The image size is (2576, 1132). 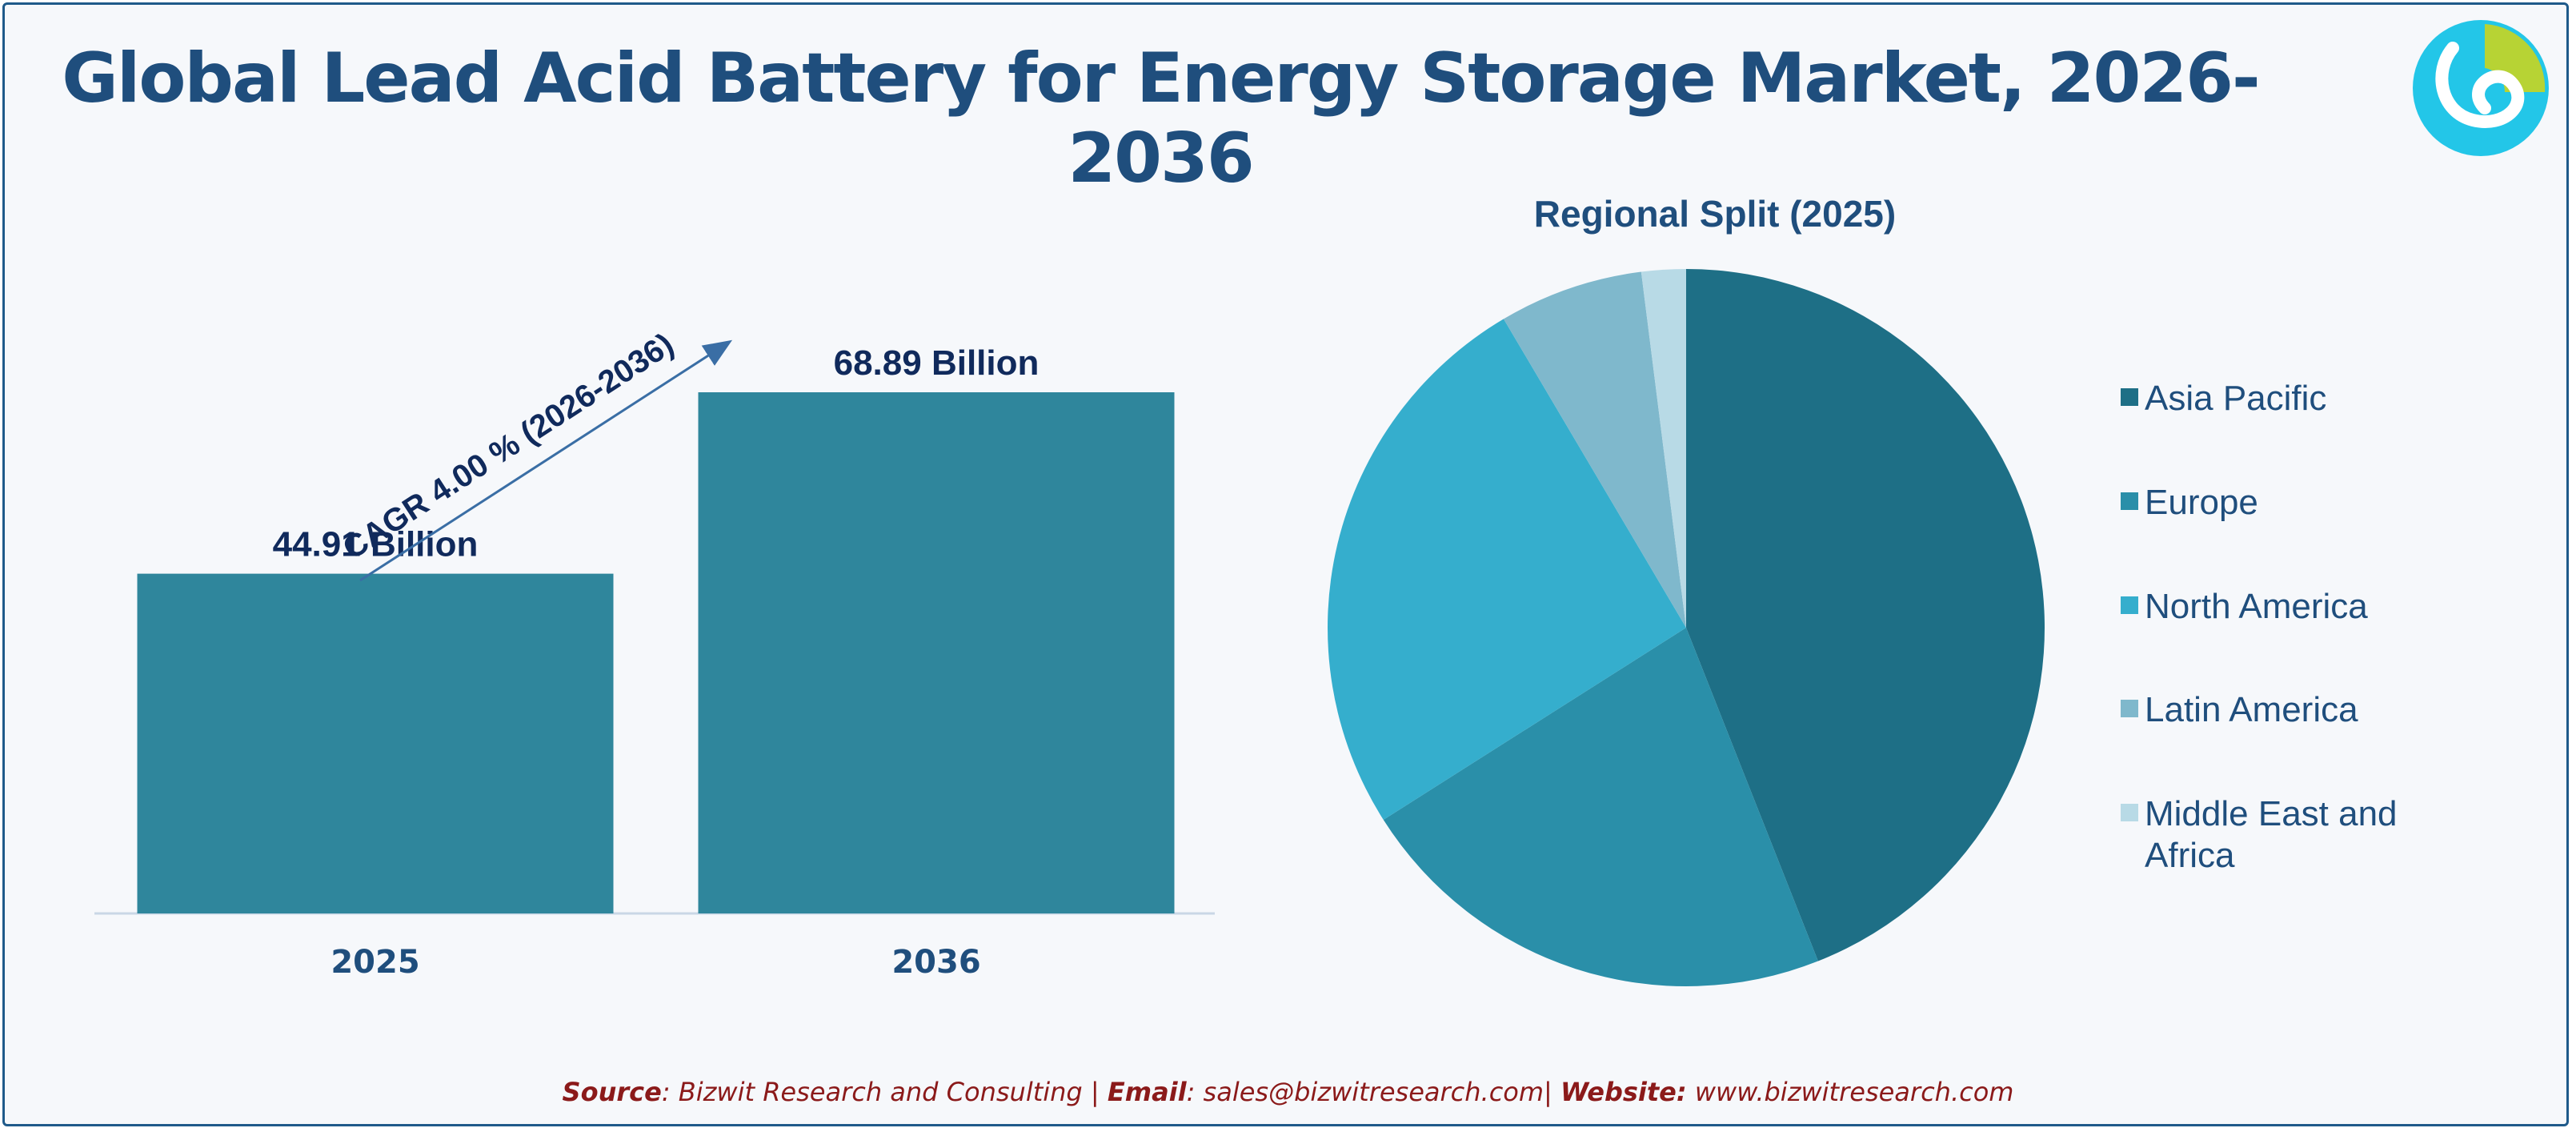 I want to click on brand-logo-icon, so click(x=2481, y=88).